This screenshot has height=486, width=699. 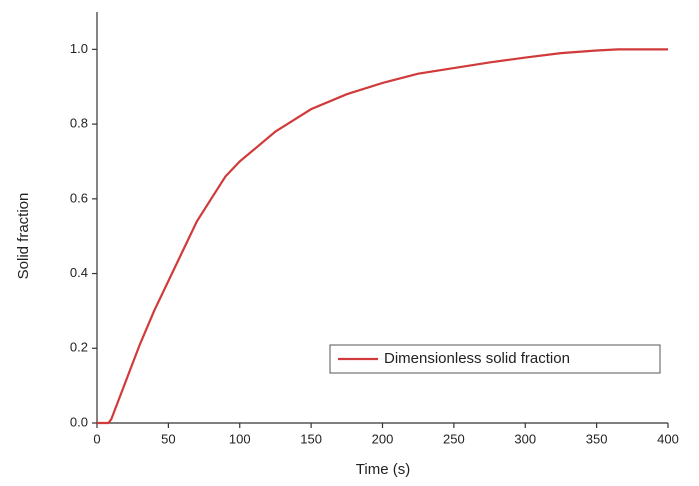 I want to click on legend: Dimensionless solid fraction, so click(x=495, y=359).